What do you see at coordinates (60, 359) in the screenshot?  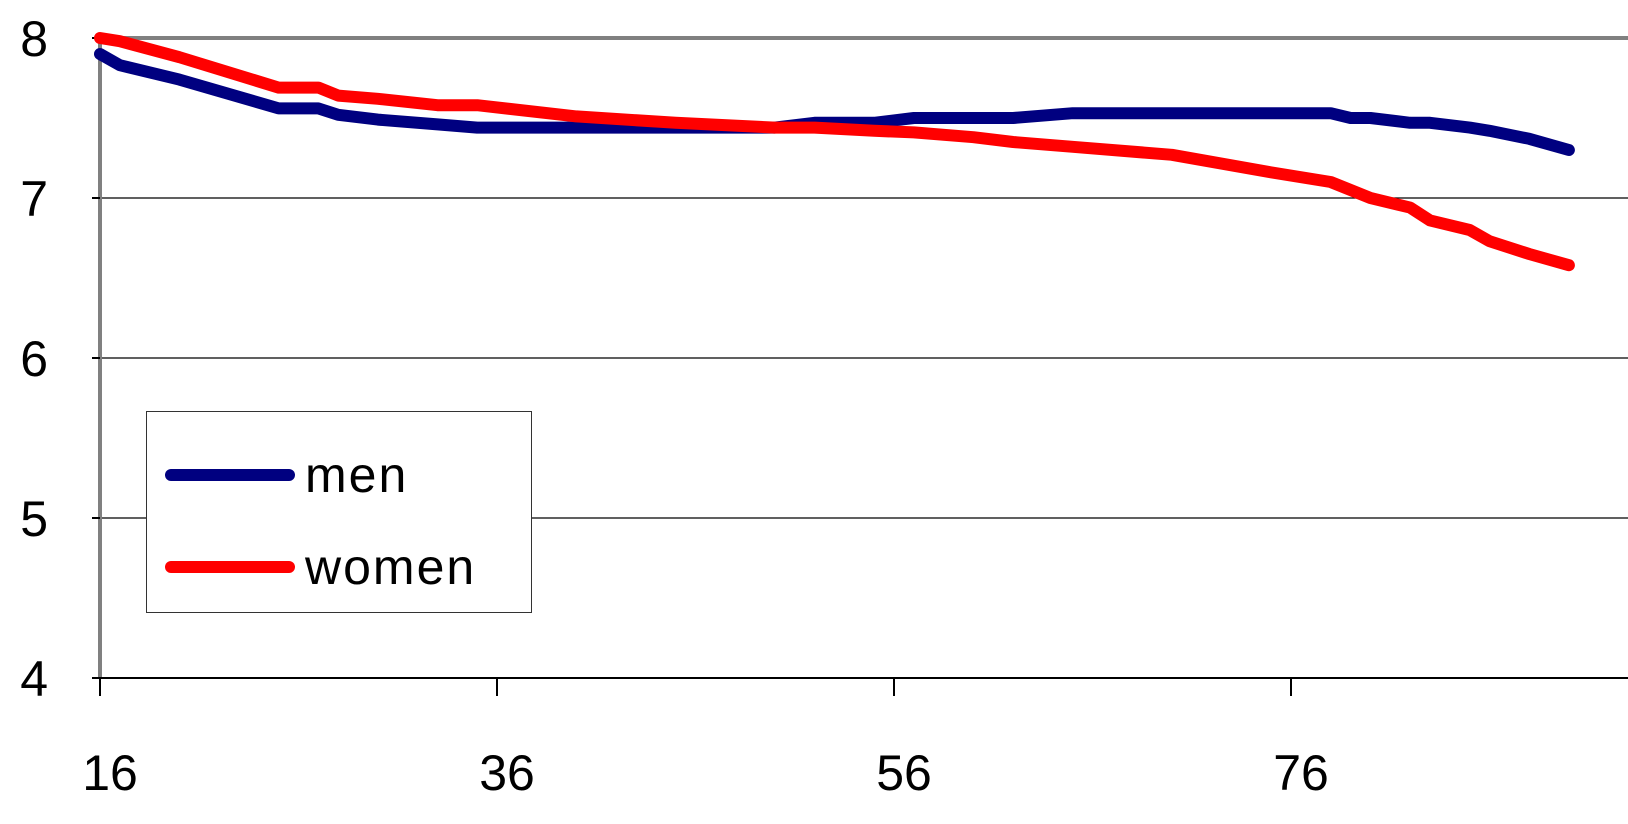 I see `y-axis-ticks: 4 5 6 7 8` at bounding box center [60, 359].